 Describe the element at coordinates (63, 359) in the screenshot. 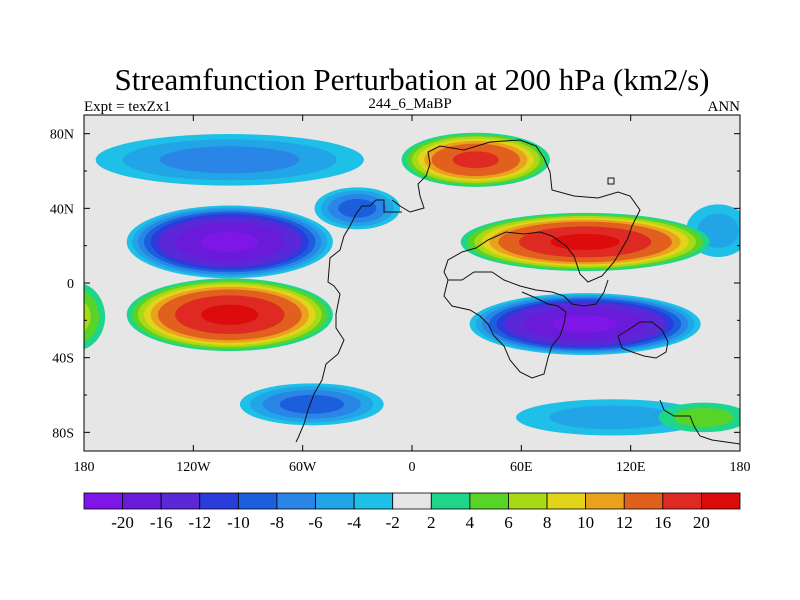

I see `y-tick-label: 40S` at that location.